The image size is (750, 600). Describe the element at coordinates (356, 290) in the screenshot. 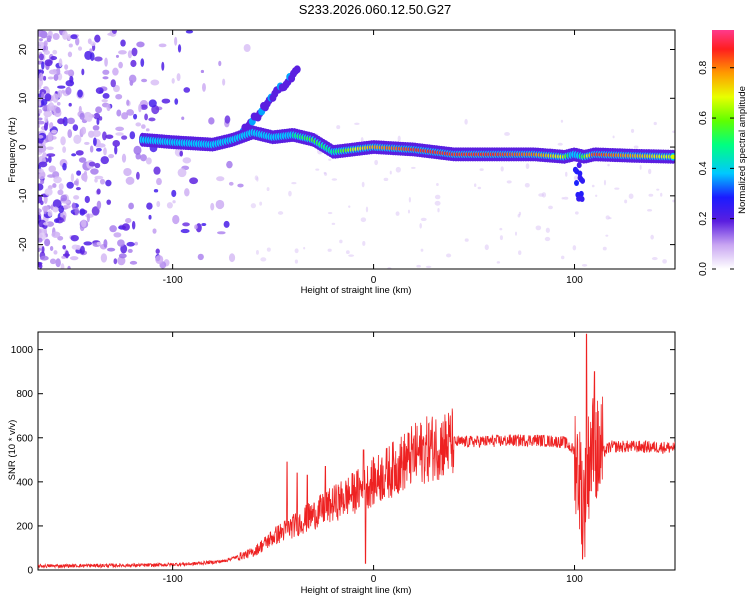

I see `spectrogram-xlabel: Height of straight line (km)` at that location.